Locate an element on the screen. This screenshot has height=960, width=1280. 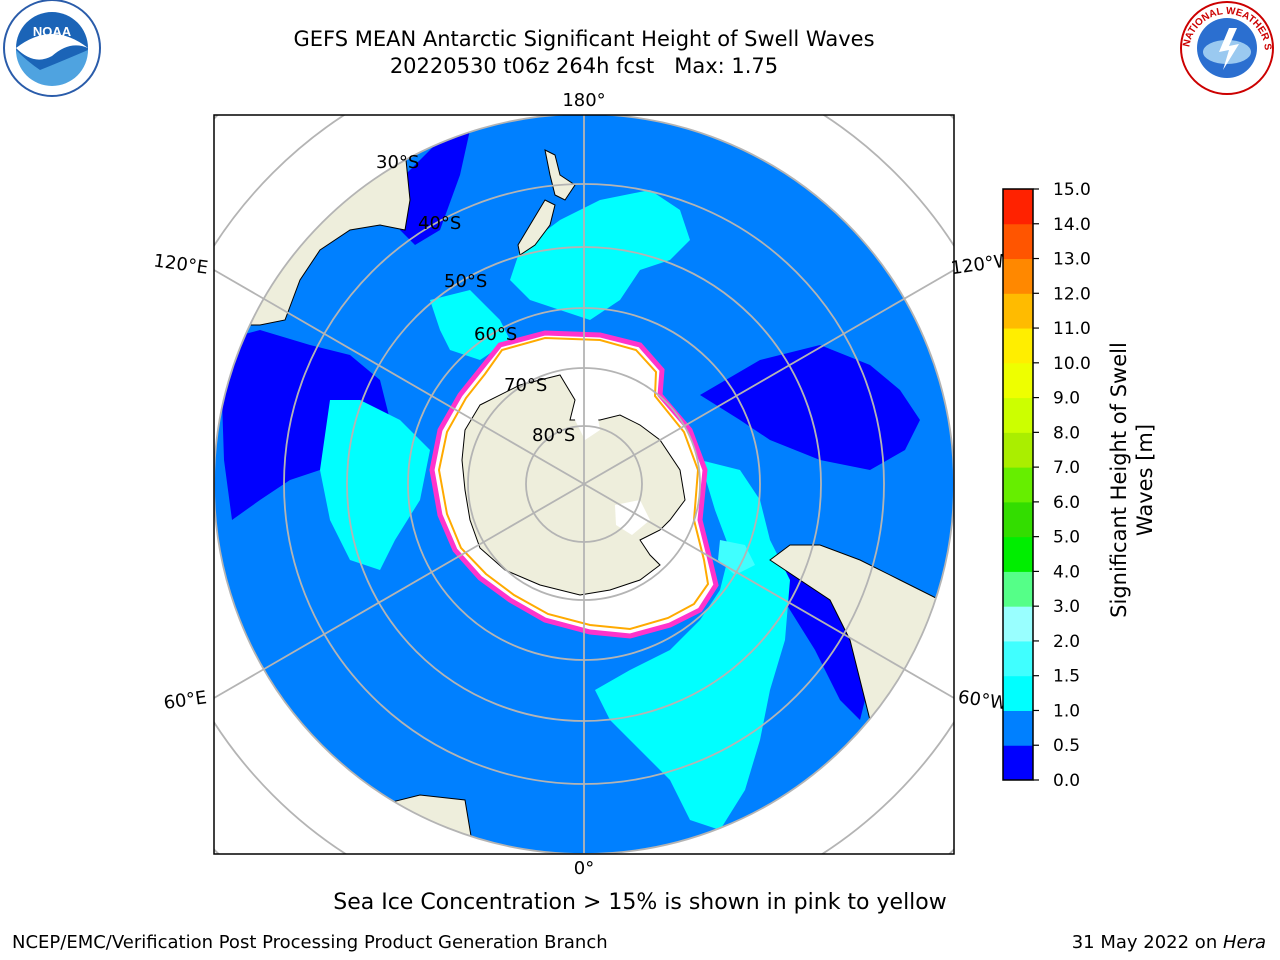
lat-label-30s: 30°S is located at coordinates (397, 162).